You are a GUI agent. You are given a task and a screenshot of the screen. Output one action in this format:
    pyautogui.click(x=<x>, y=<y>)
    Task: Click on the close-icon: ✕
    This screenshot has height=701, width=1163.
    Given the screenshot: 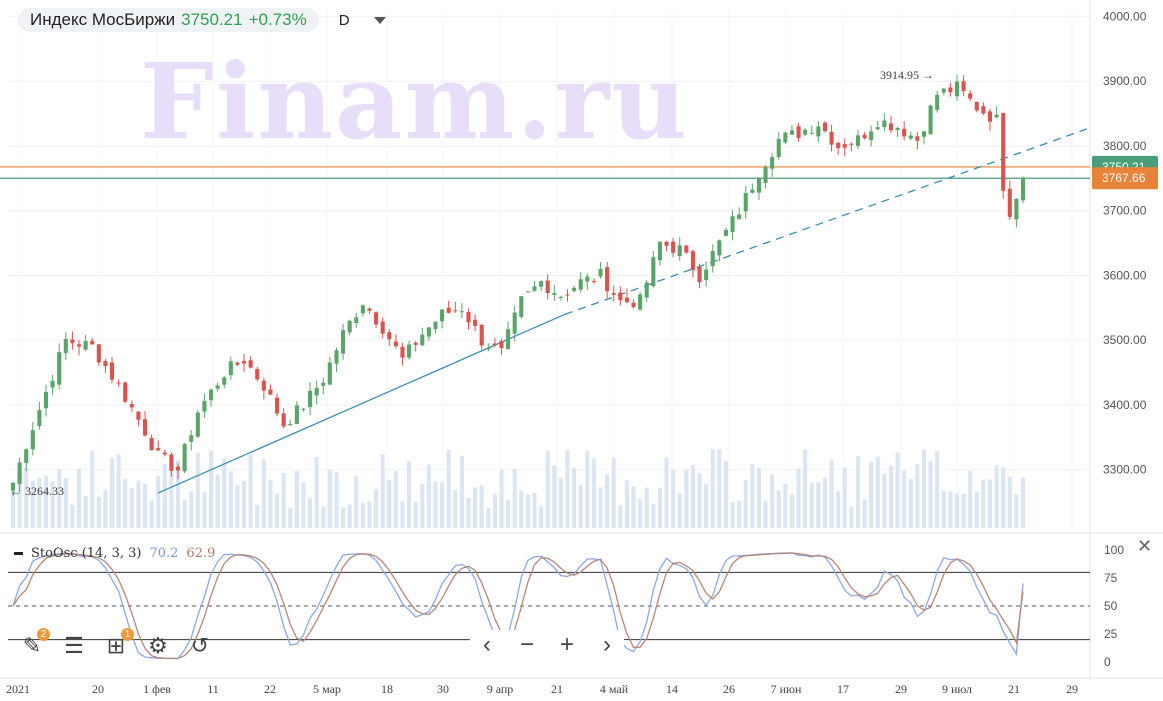 What is the action you would take?
    pyautogui.click(x=1145, y=546)
    